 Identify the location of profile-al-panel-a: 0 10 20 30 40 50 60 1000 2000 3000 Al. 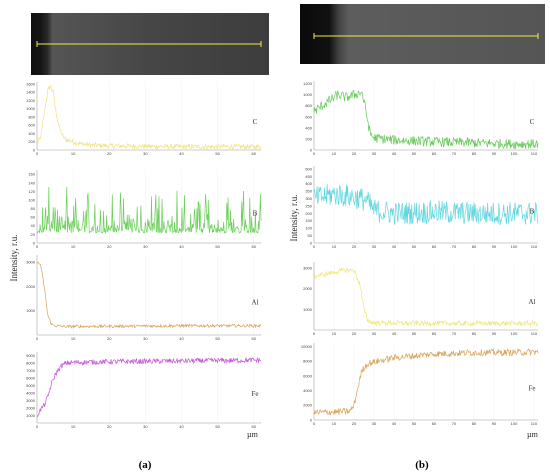
(144, 298).